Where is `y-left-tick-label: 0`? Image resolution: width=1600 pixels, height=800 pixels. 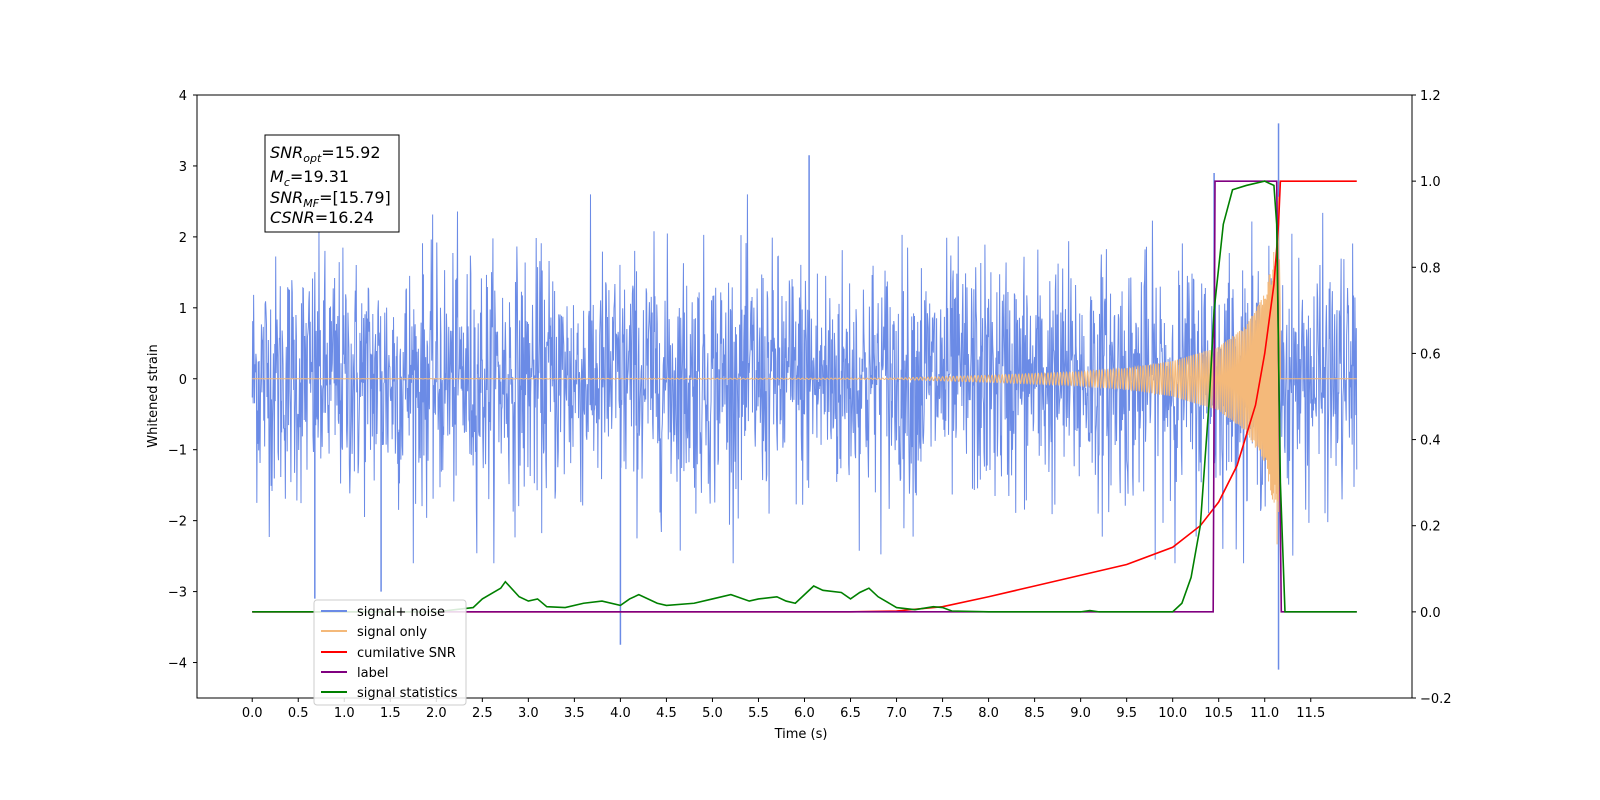
y-left-tick-label: 0 is located at coordinates (183, 380).